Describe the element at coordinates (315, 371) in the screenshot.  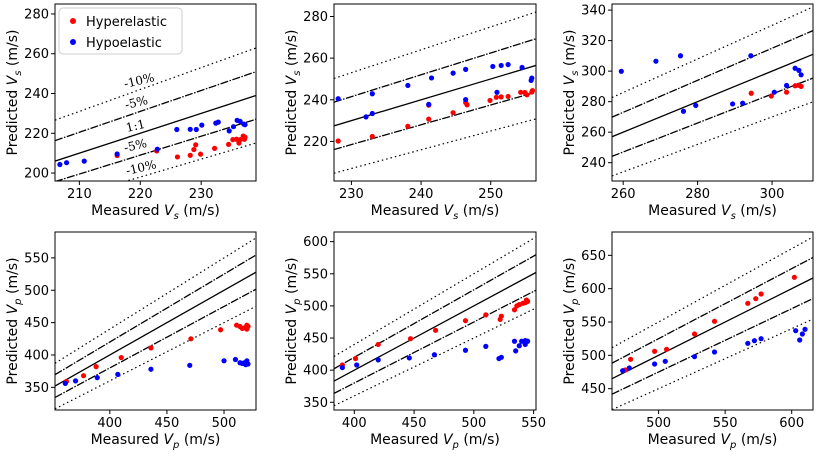
I see `y-tick-label: 400` at that location.